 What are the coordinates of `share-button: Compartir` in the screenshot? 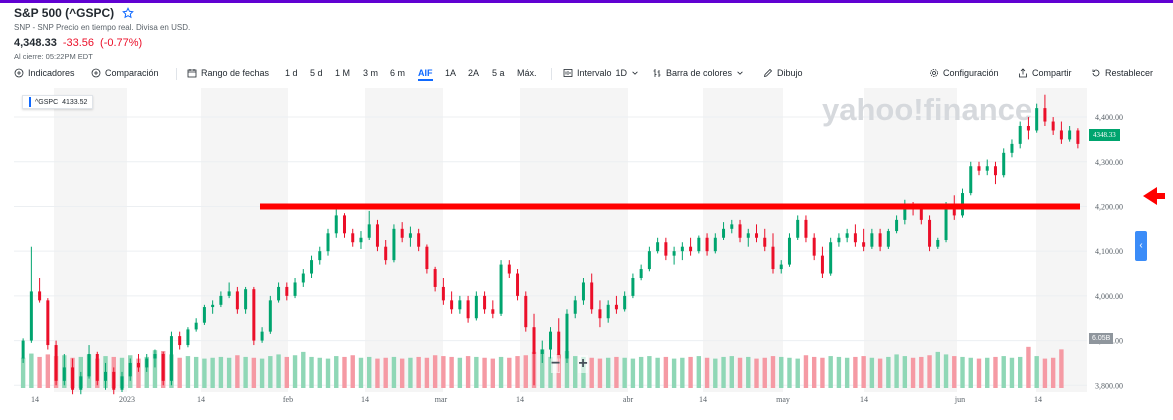 It's located at (1045, 73).